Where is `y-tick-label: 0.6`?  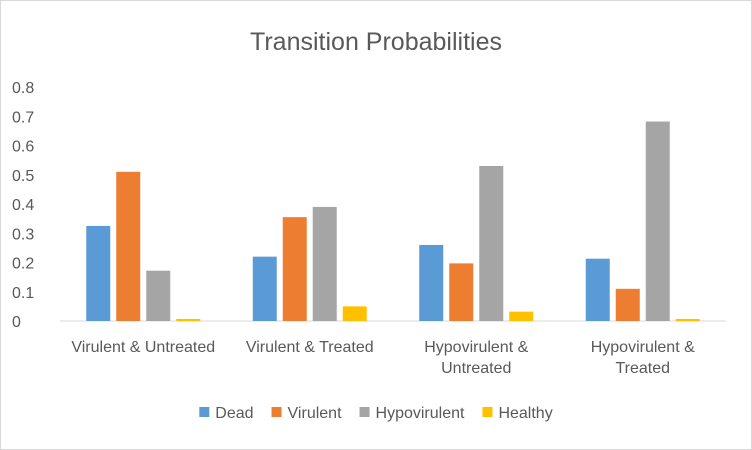 y-tick-label: 0.6 is located at coordinates (23, 147).